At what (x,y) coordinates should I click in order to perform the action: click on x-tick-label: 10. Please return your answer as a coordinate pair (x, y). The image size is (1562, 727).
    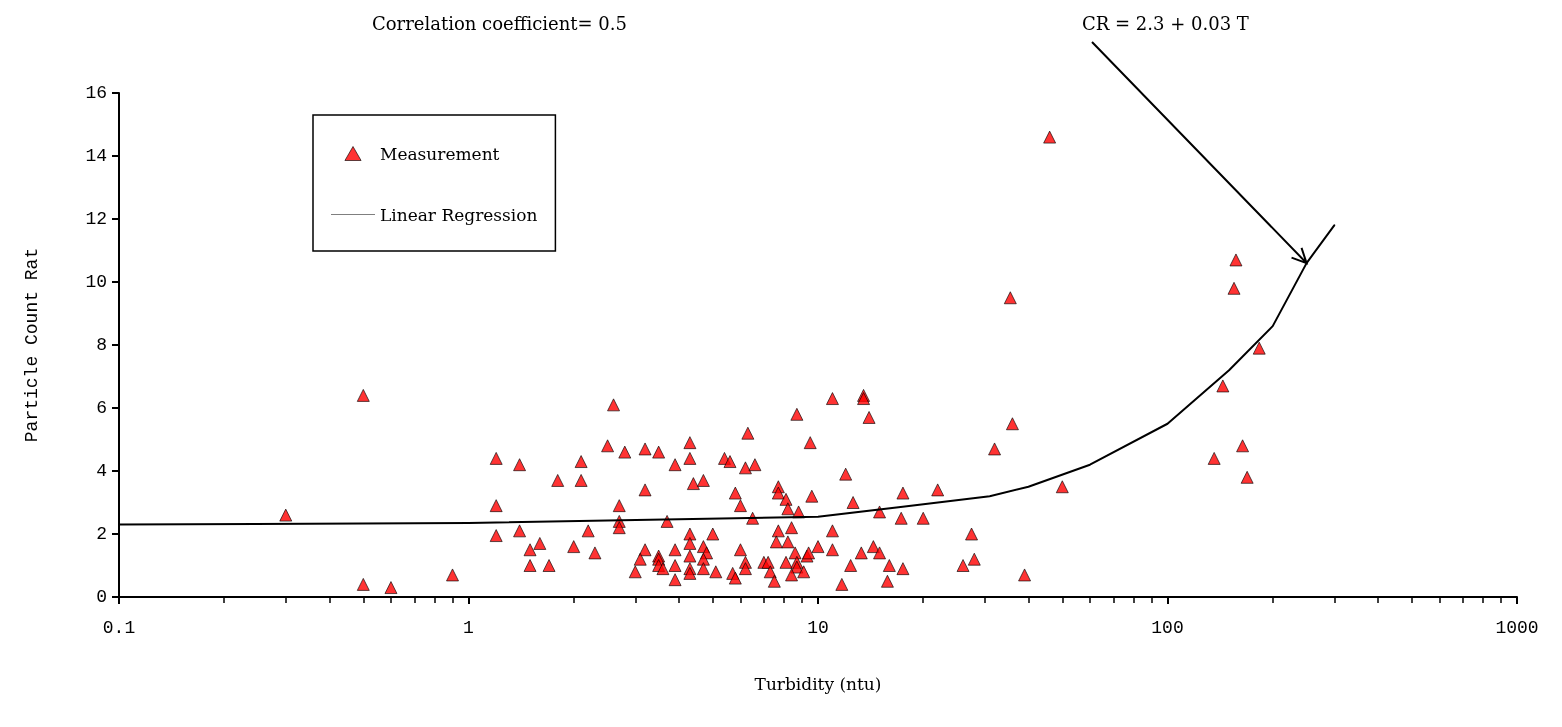
    Looking at the image, I should click on (818, 628).